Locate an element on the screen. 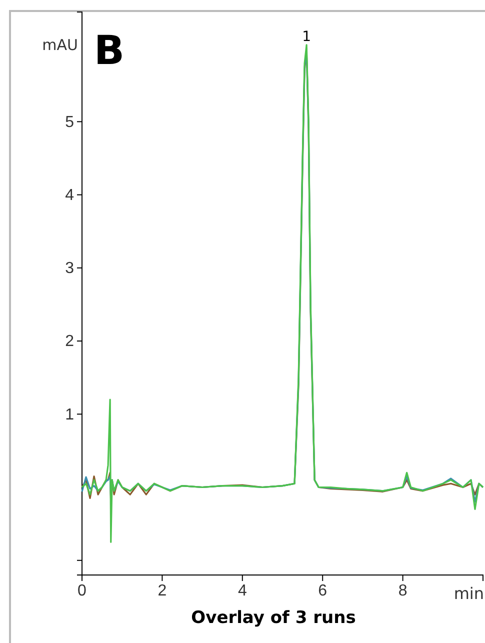 Image resolution: width=485 pixels, height=643 pixels. y-axis-title: mAU is located at coordinates (60, 45).